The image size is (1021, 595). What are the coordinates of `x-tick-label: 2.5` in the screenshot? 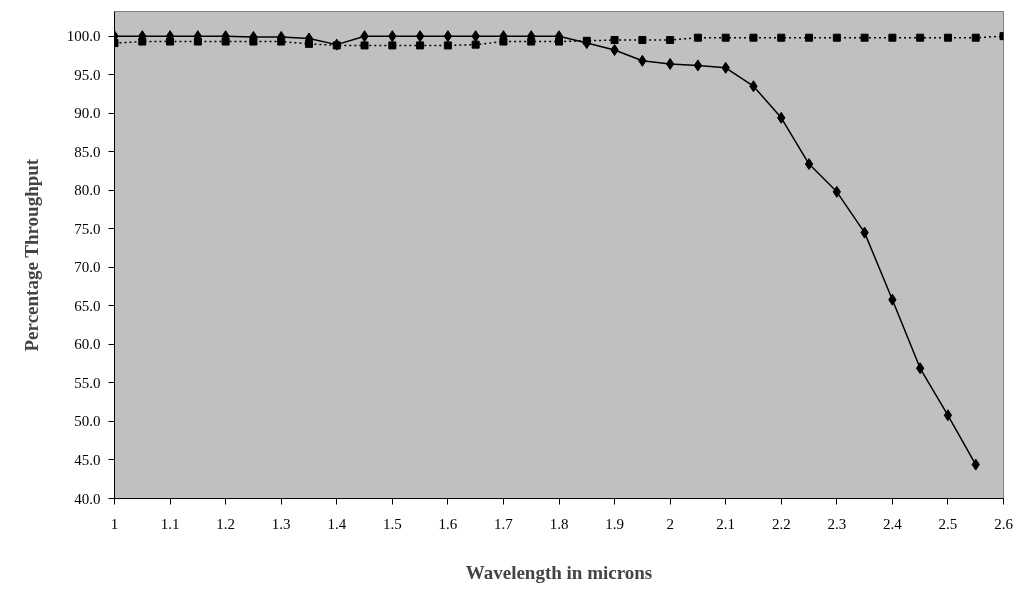 It's located at (948, 523).